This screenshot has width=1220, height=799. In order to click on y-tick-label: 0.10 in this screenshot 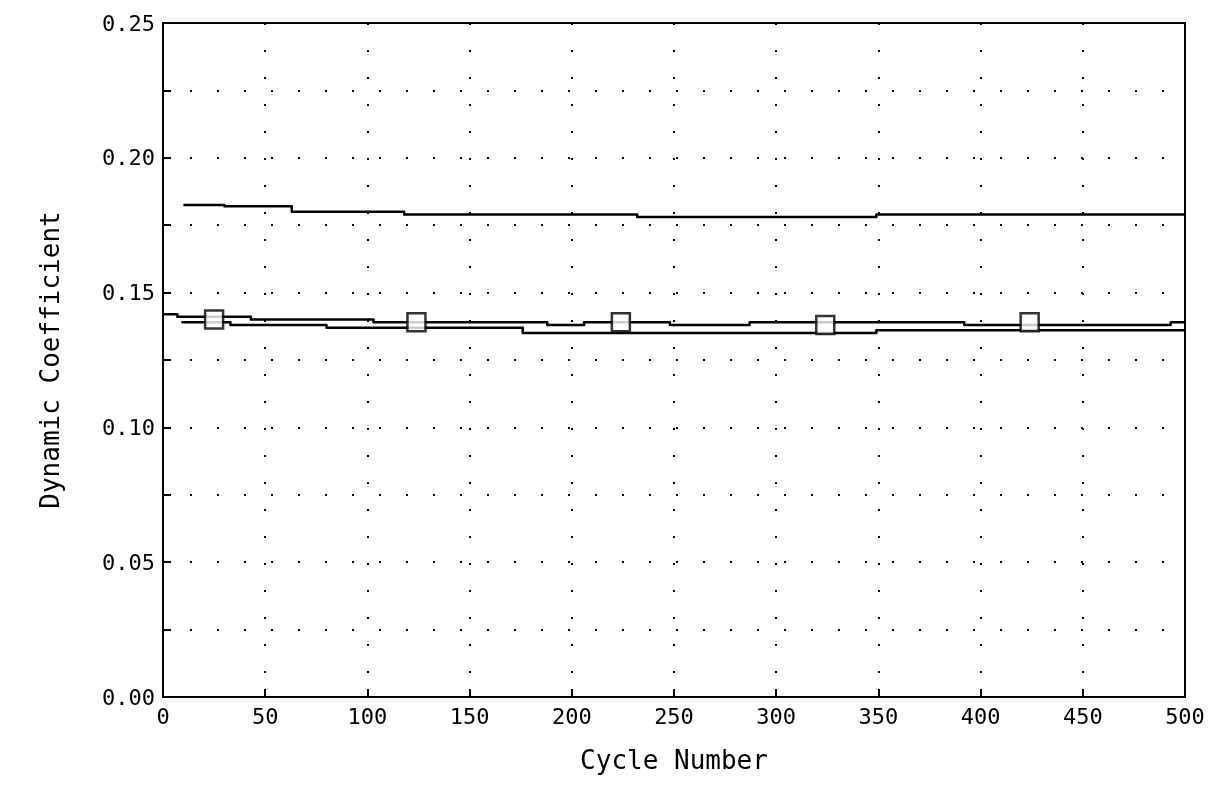, I will do `click(128, 427)`.